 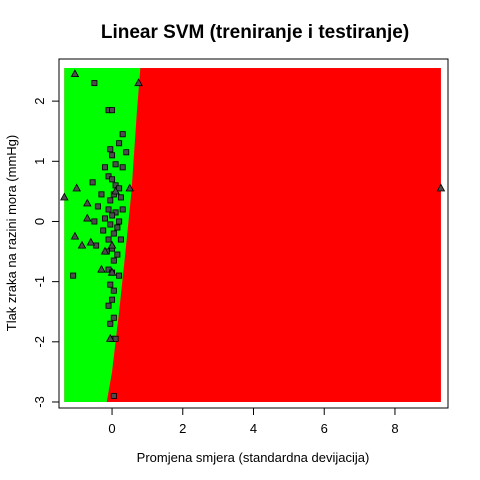 What do you see at coordinates (253, 457) in the screenshot?
I see `x-axis-label: Promjena smjera (standardna devijacija)` at bounding box center [253, 457].